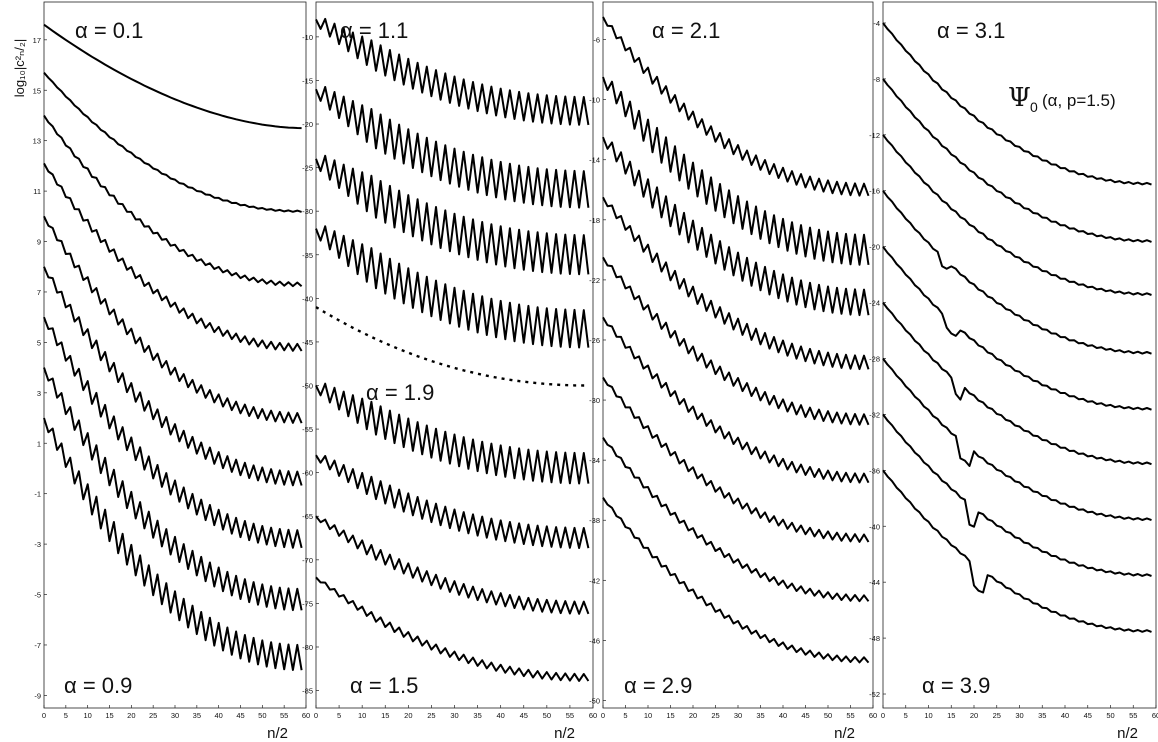 The width and height of the screenshot is (1158, 742). What do you see at coordinates (400, 392) in the screenshot?
I see `alpha-label: α = 1.9` at bounding box center [400, 392].